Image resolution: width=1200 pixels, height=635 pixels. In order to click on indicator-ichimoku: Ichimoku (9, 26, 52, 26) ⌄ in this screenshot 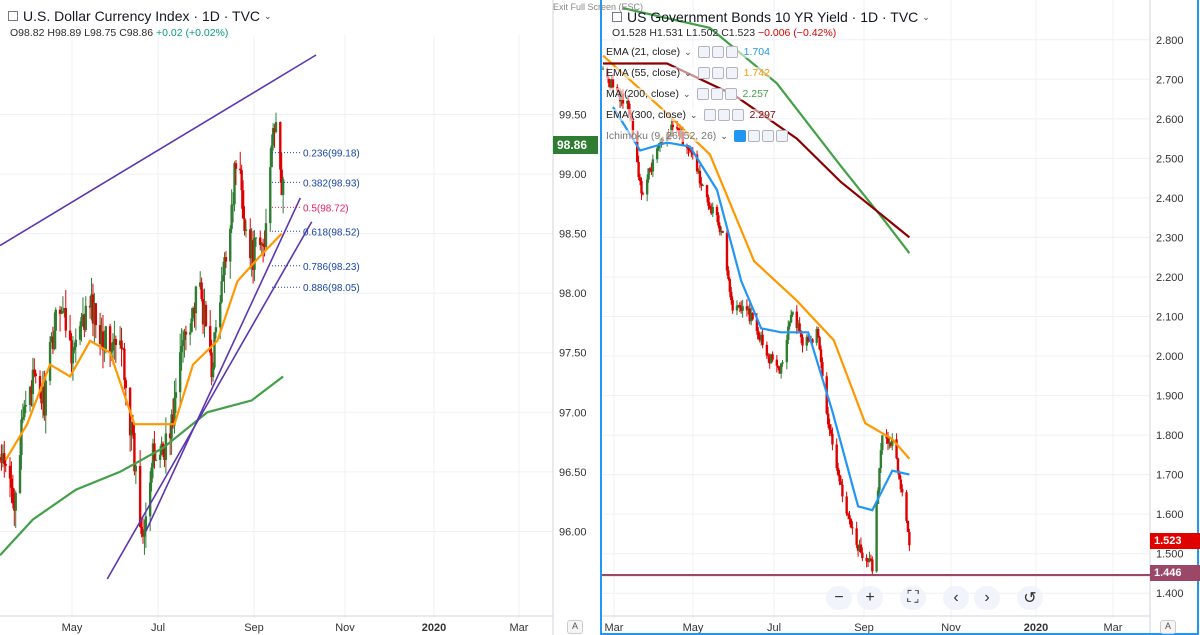, I will do `click(697, 136)`.